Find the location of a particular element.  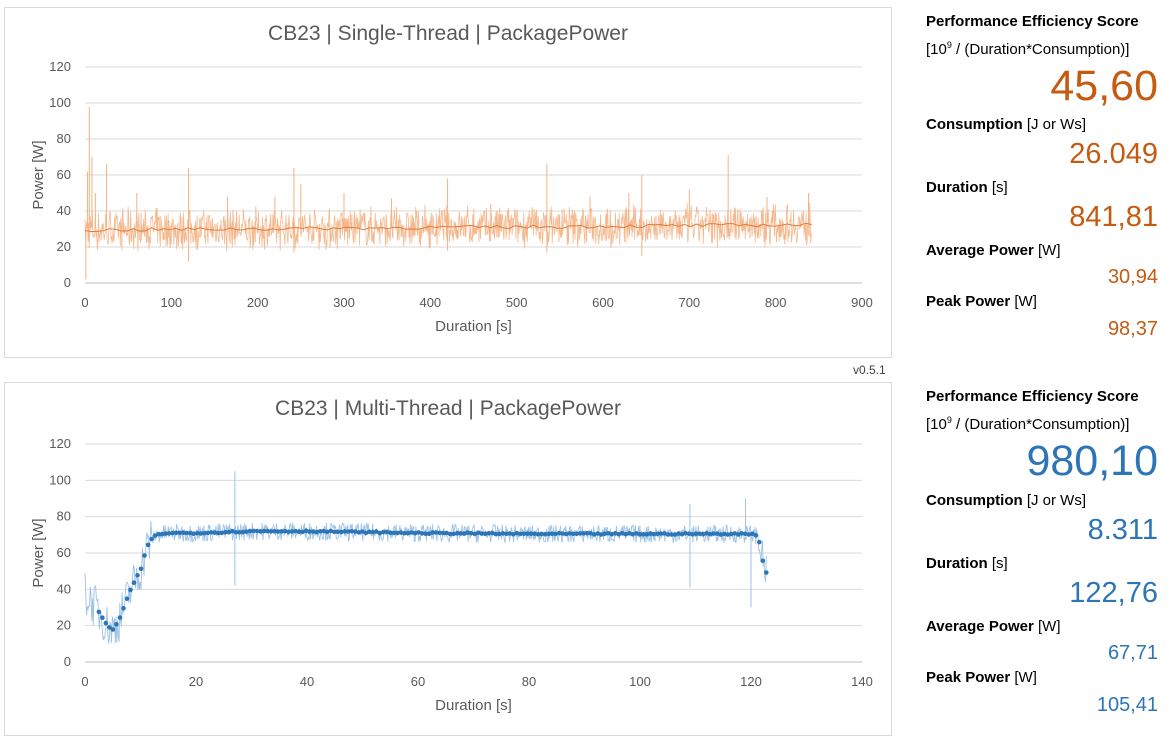

x-tick-label: 100 is located at coordinates (171, 302).